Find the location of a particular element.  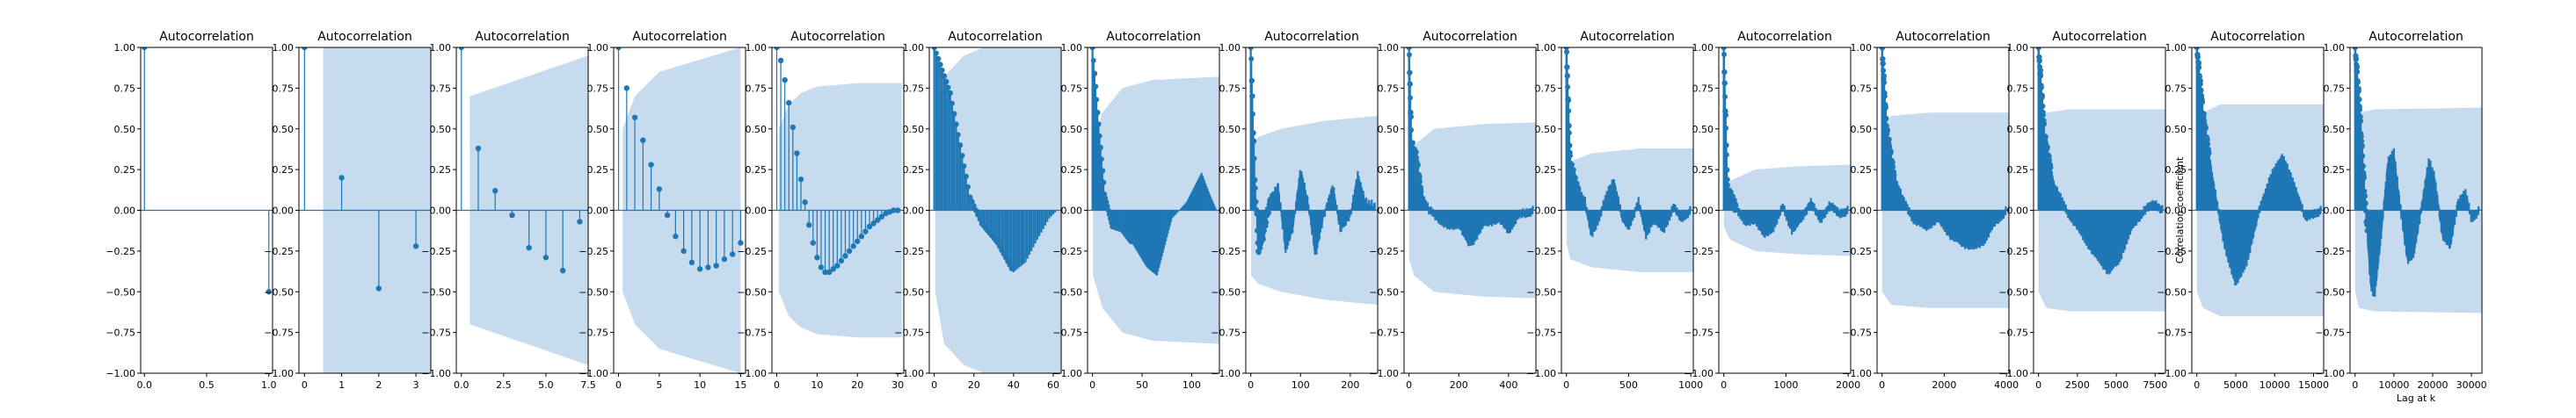

x-tick-label: 1.0 is located at coordinates (269, 385).